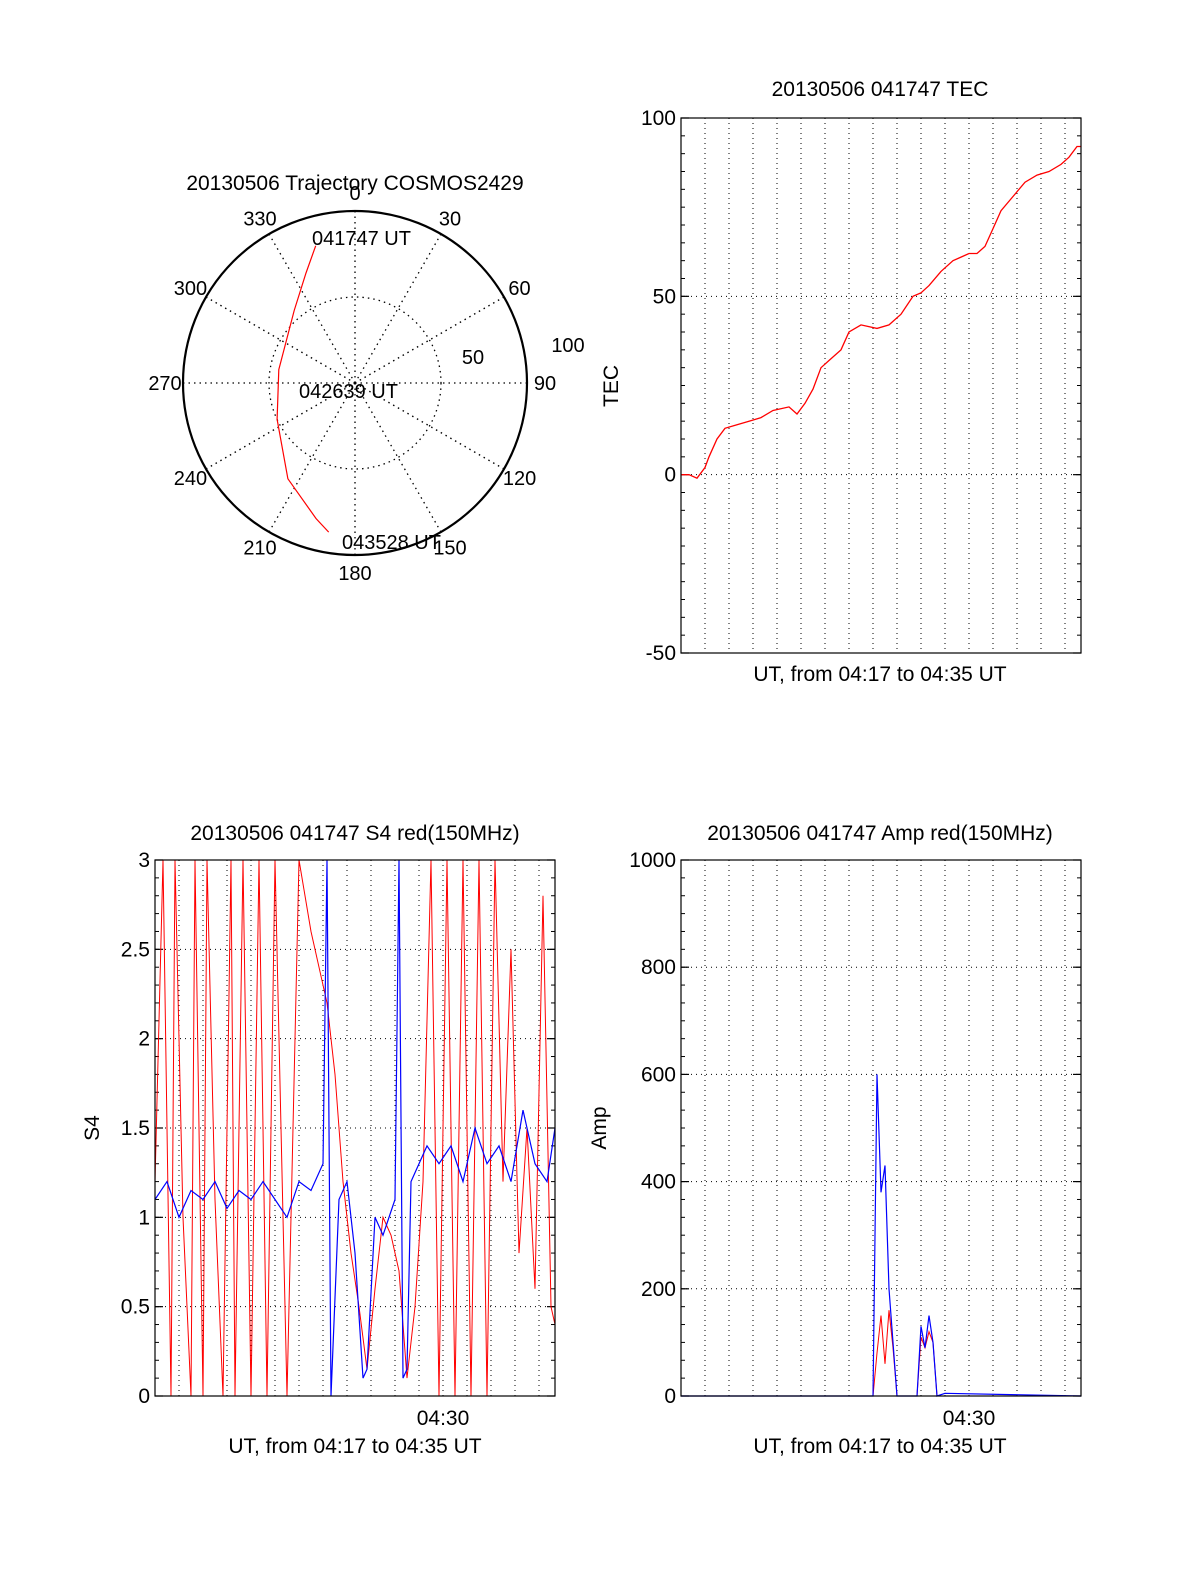 The image size is (1200, 1575). What do you see at coordinates (658, 967) in the screenshot?
I see `amp-ytick-label-4: 800` at bounding box center [658, 967].